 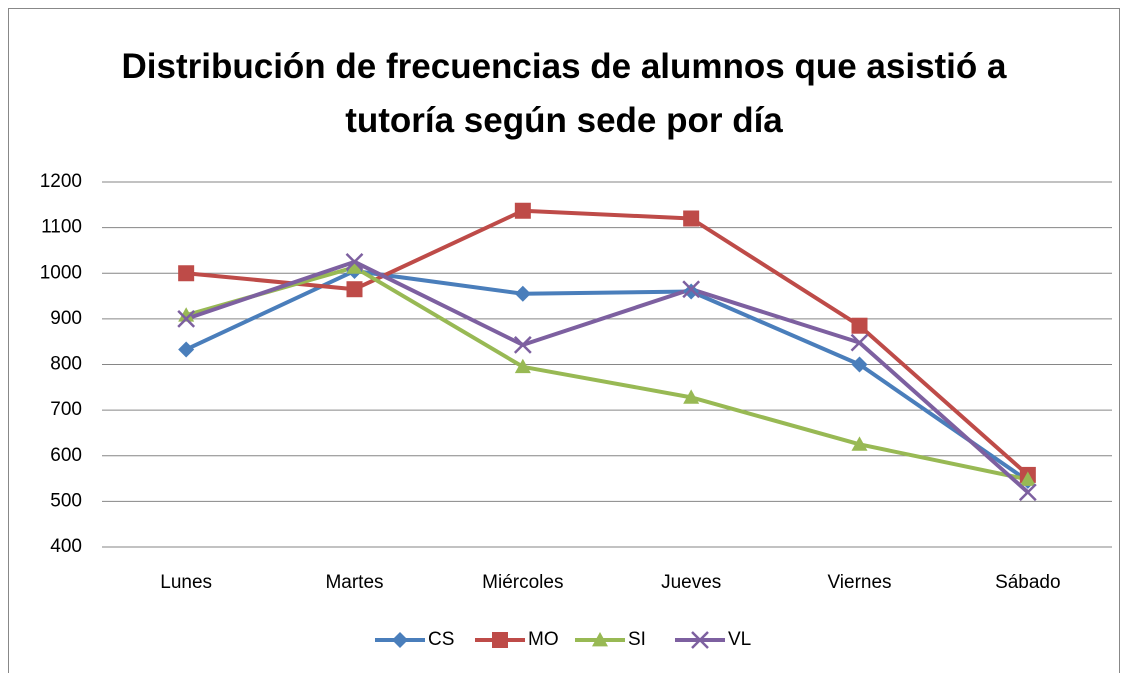 What do you see at coordinates (354, 582) in the screenshot?
I see `x-tick-label: Martes` at bounding box center [354, 582].